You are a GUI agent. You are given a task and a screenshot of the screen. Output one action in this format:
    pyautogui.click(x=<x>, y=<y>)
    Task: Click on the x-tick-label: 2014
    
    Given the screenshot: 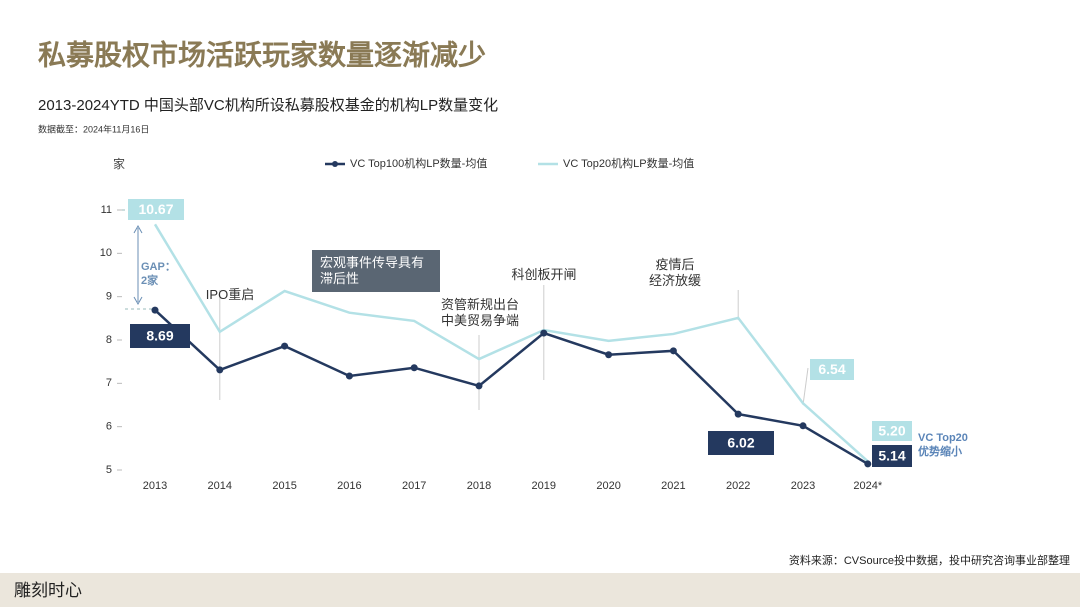 What is the action you would take?
    pyautogui.click(x=220, y=486)
    